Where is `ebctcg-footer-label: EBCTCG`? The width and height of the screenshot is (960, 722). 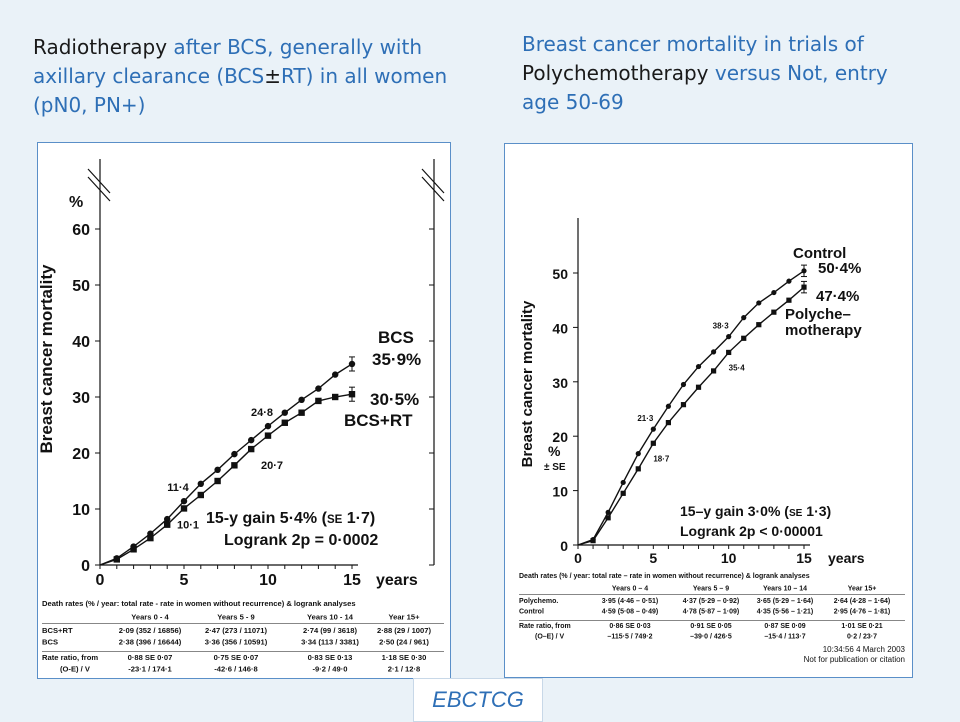 ebctcg-footer-label: EBCTCG is located at coordinates (478, 700).